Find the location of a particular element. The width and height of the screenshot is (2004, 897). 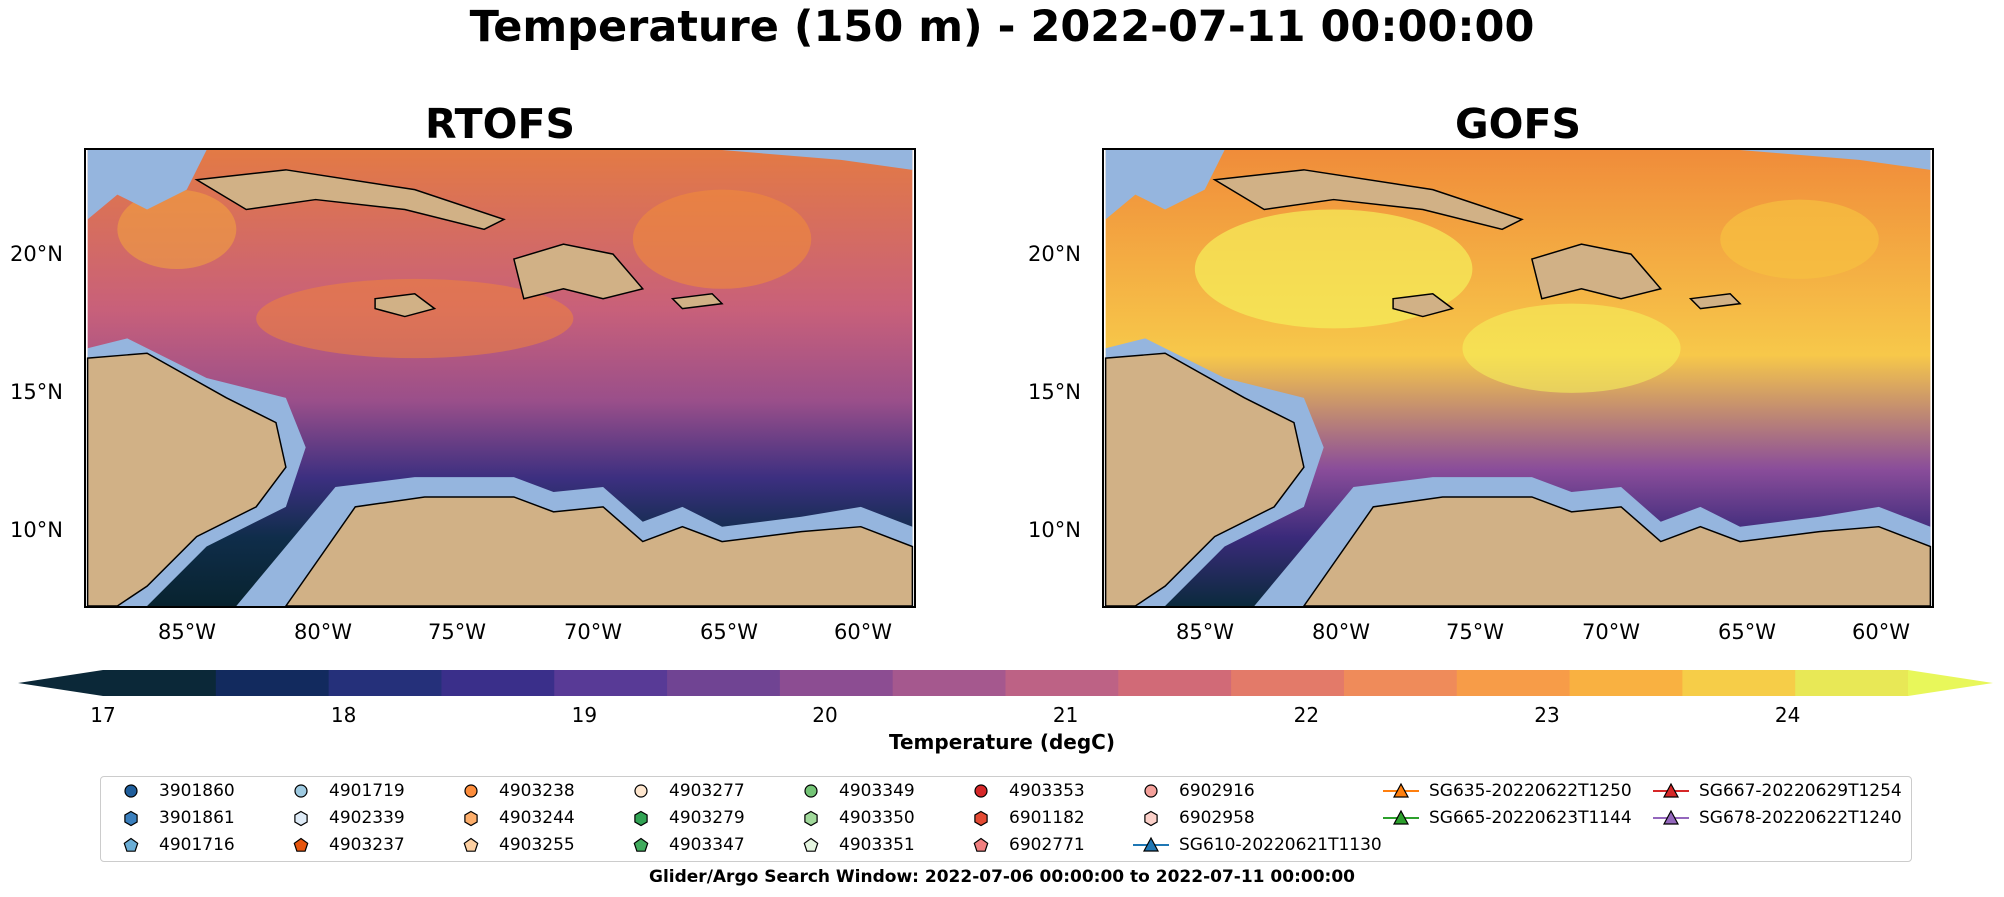

legend-item-label: 3901860 is located at coordinates (197, 791).